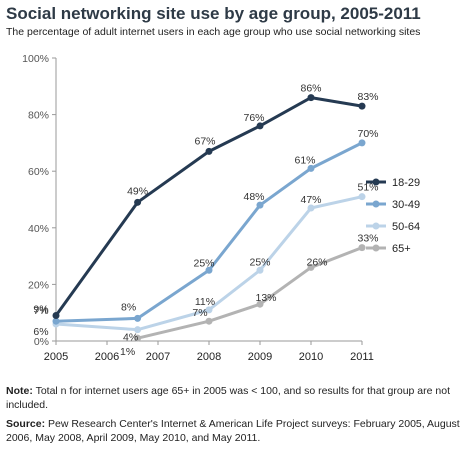 Image resolution: width=467 pixels, height=451 pixels. I want to click on x-tick-label: 2007, so click(158, 357).